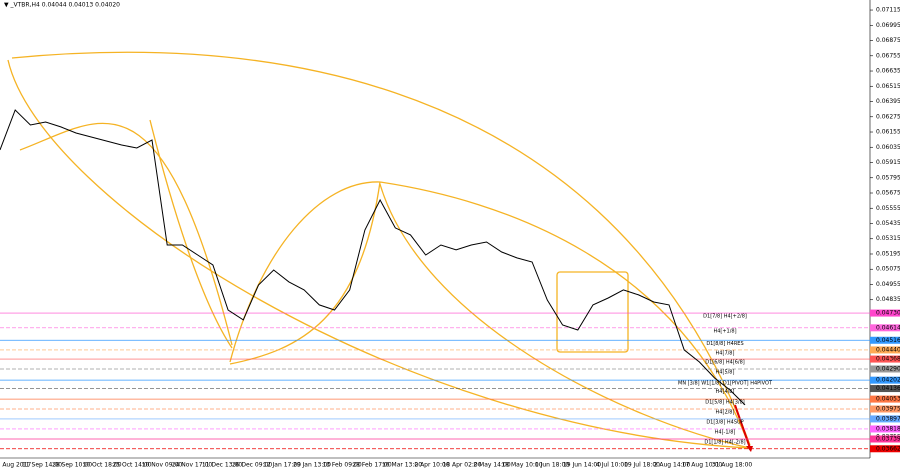  I want to click on y-tick-label: 0.06755, so click(888, 55).